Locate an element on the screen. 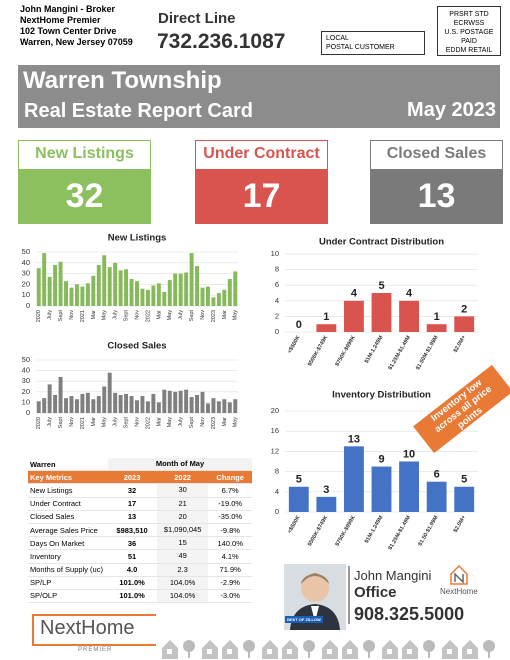 This screenshot has height=660, width=510. data-label: 9 is located at coordinates (381, 459).